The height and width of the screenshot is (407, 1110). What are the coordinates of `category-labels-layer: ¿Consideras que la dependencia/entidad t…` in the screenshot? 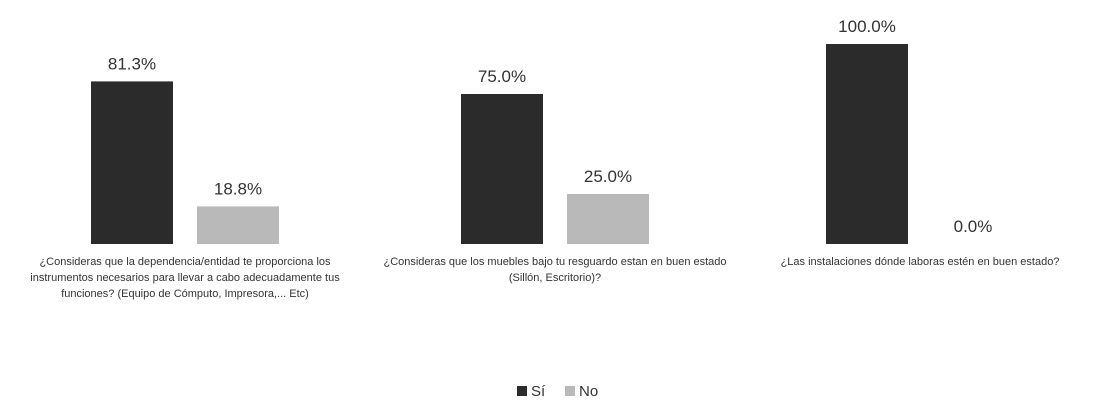 It's located at (545, 278).